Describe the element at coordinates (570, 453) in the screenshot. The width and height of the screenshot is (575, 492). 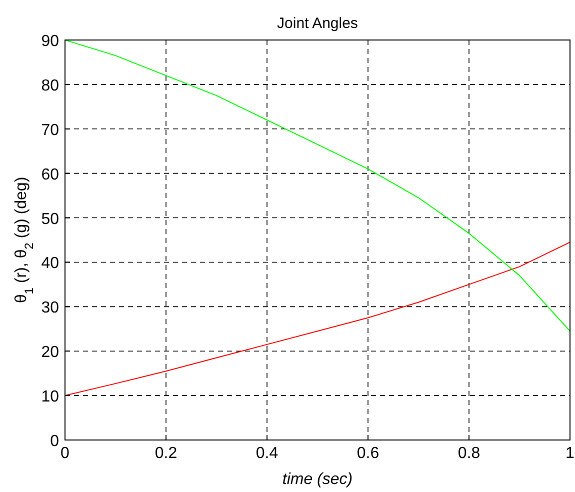
I see `x-tick-label: 1` at that location.